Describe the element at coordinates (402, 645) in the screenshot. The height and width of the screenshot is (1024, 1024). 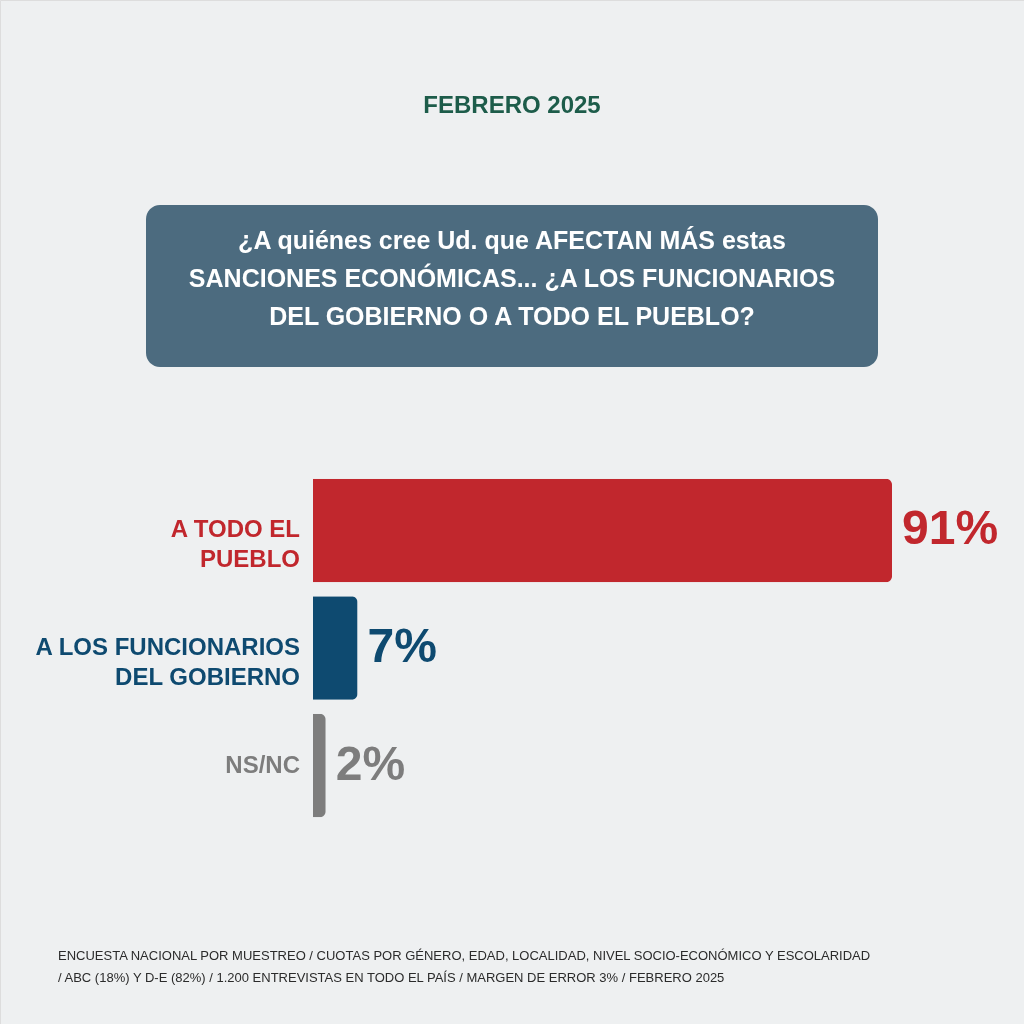
I see `data-label: 7%` at that location.